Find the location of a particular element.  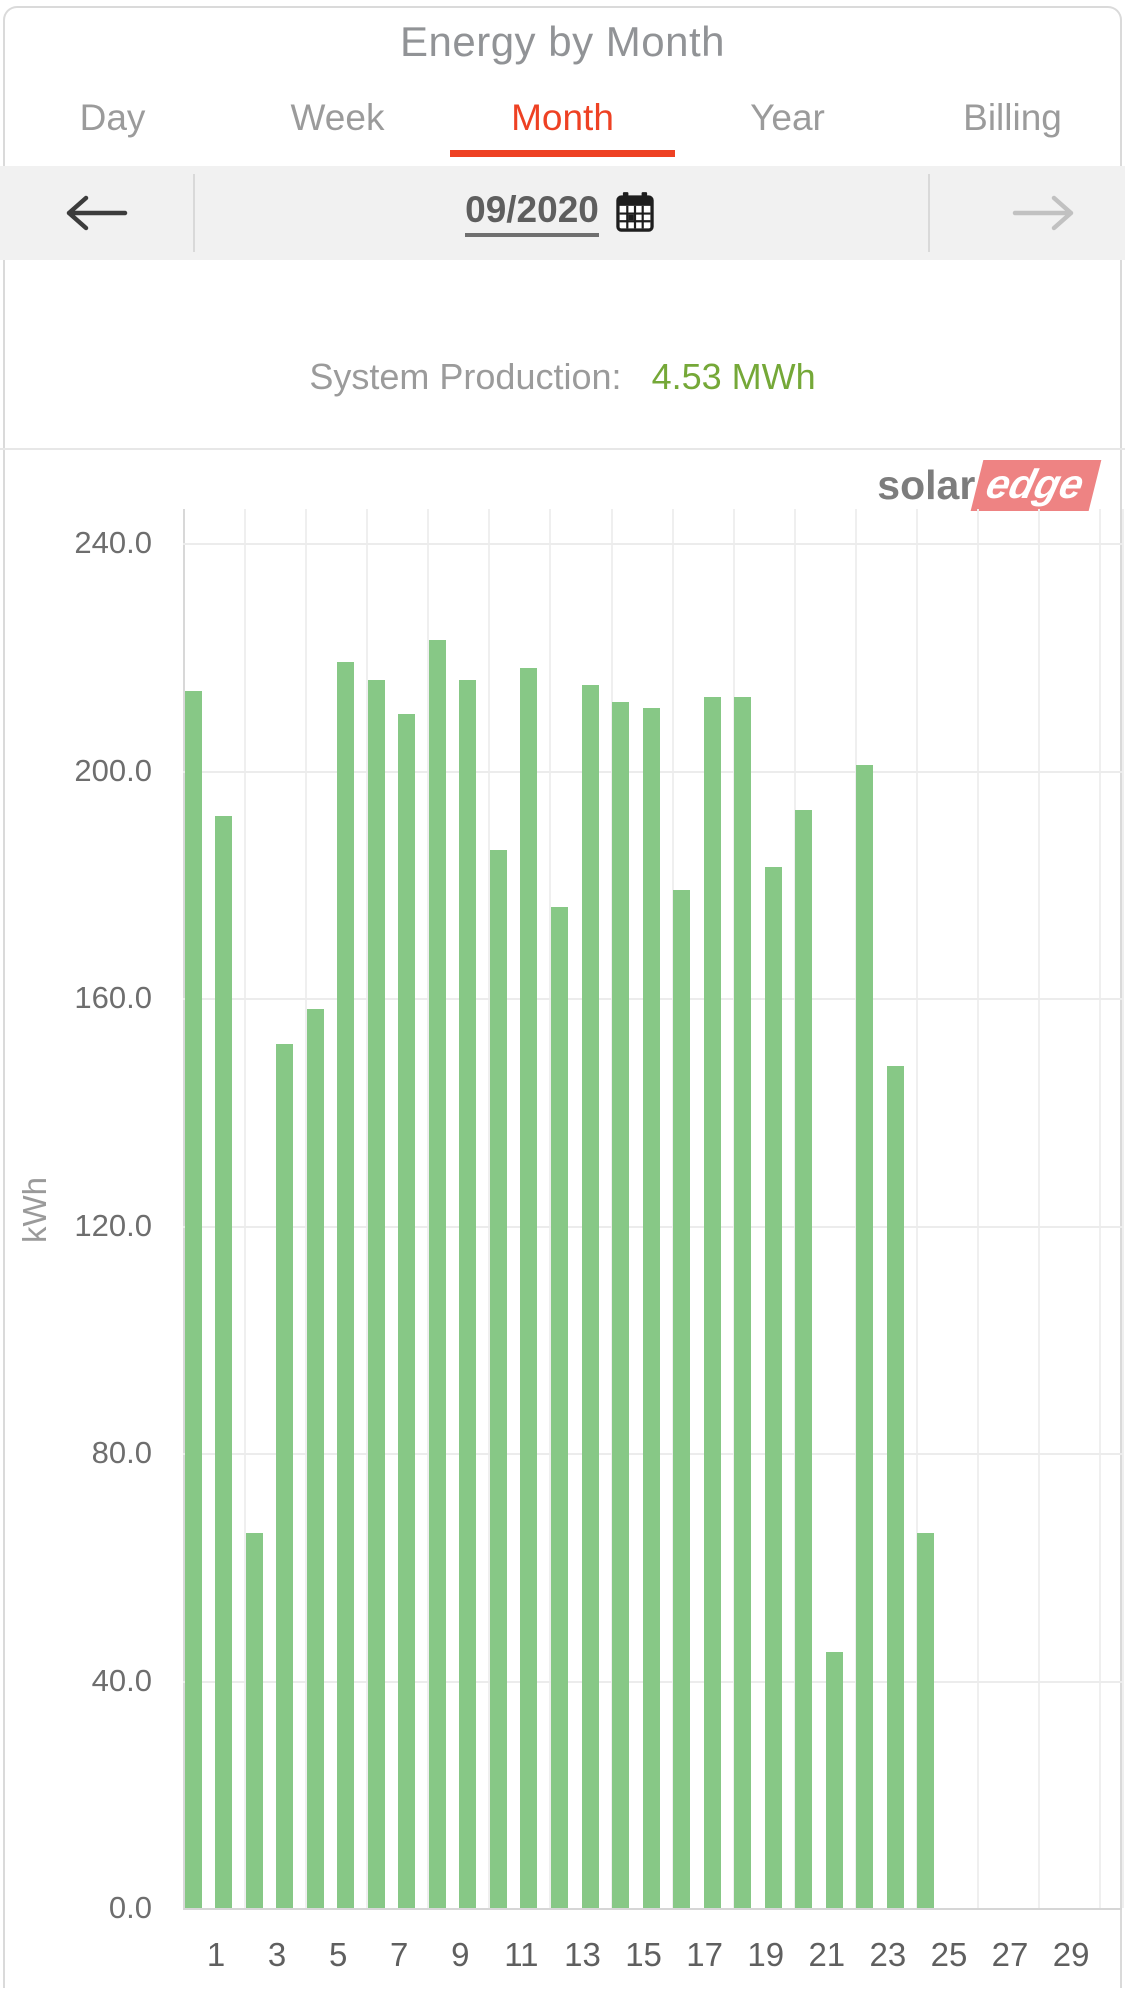

calendar-icon is located at coordinates (635, 212).